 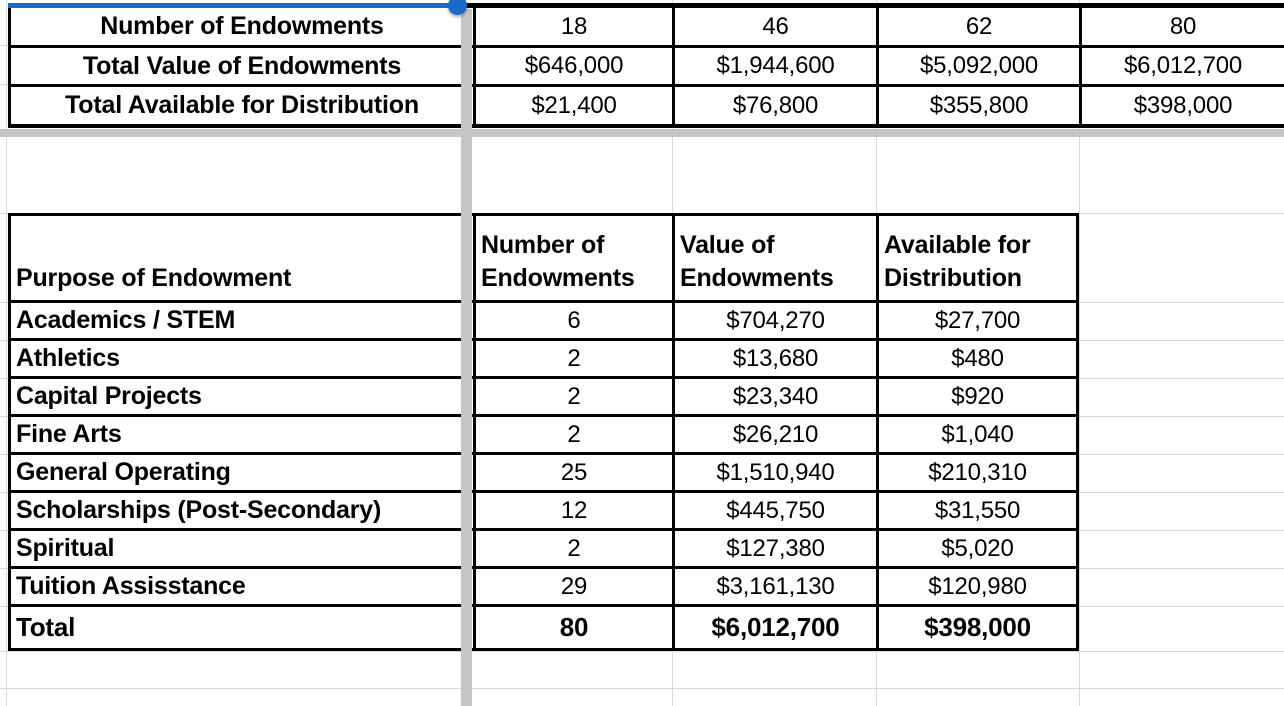 What do you see at coordinates (774, 258) in the screenshot?
I see `column-header-value: Value of Endowments` at bounding box center [774, 258].